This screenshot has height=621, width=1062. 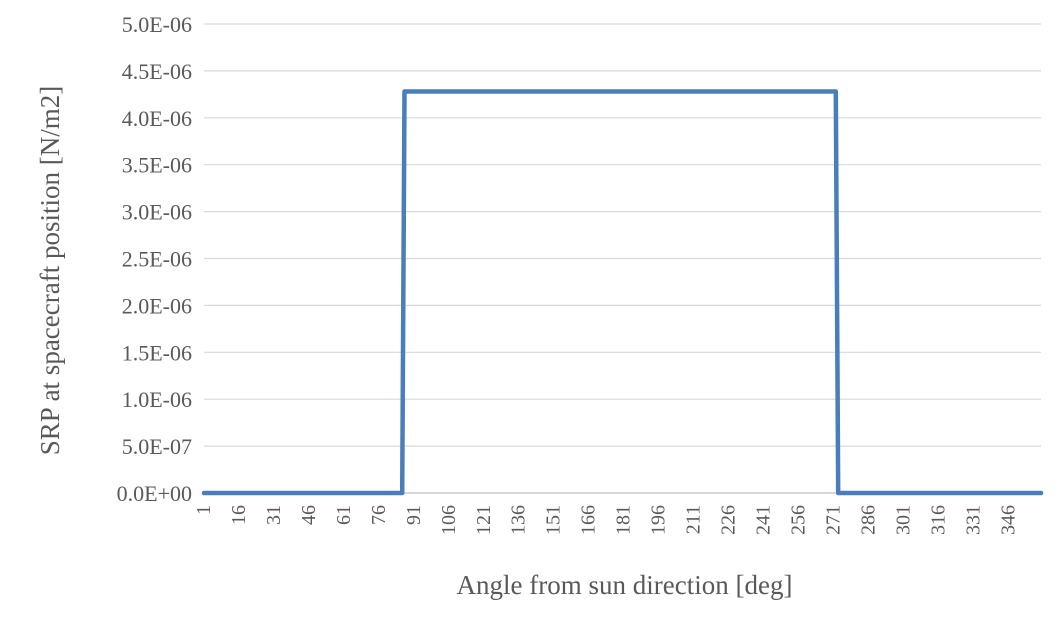 I want to click on x-tick-label: 316, so click(x=938, y=520).